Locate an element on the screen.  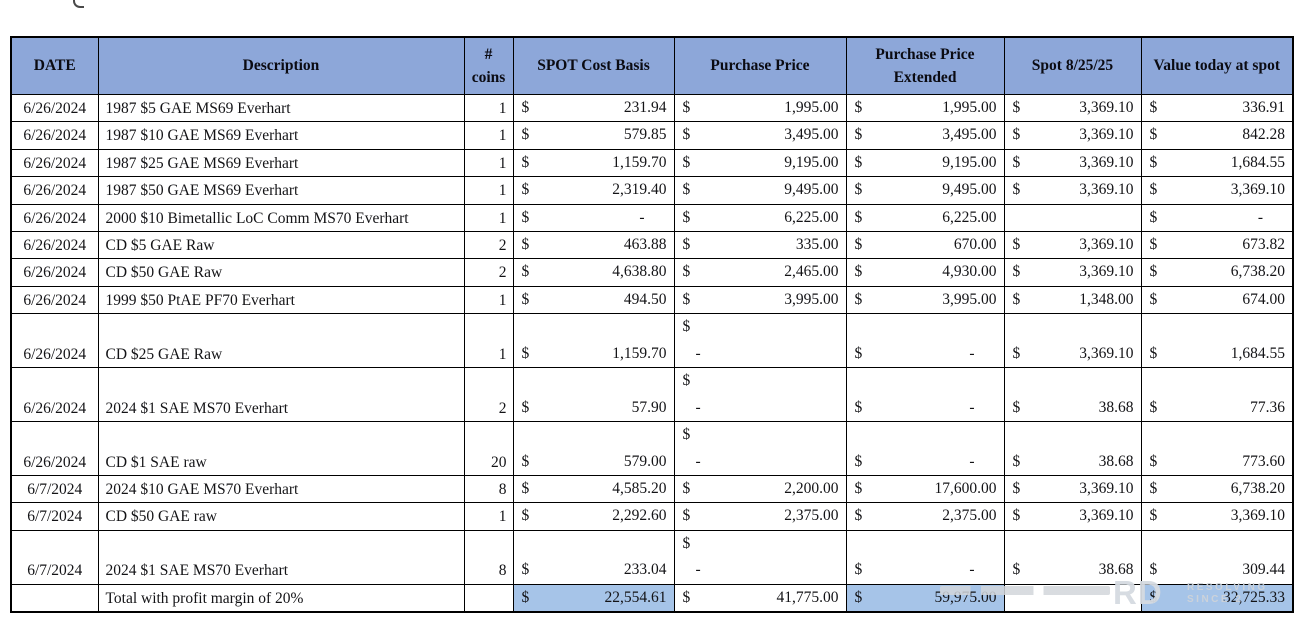
money-cell: $9,195.00 is located at coordinates (760, 163).